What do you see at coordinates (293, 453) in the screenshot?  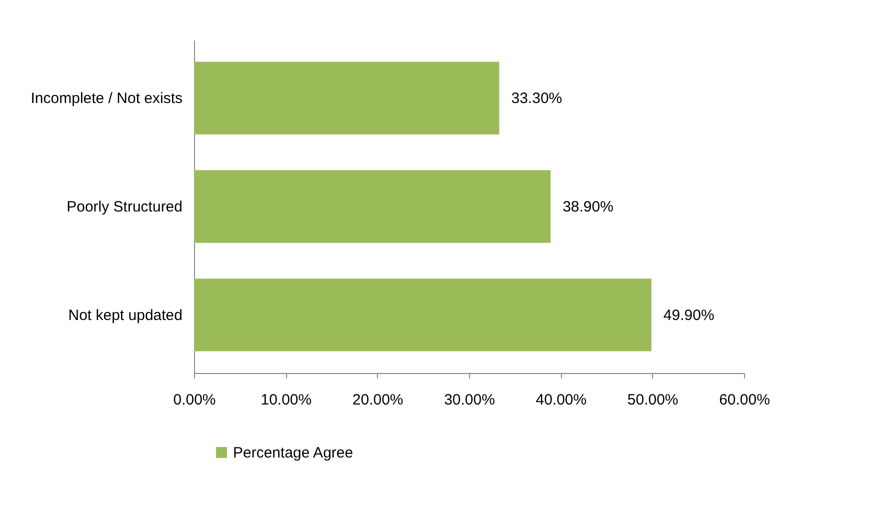 I see `legend-label: Percentage Agree` at bounding box center [293, 453].